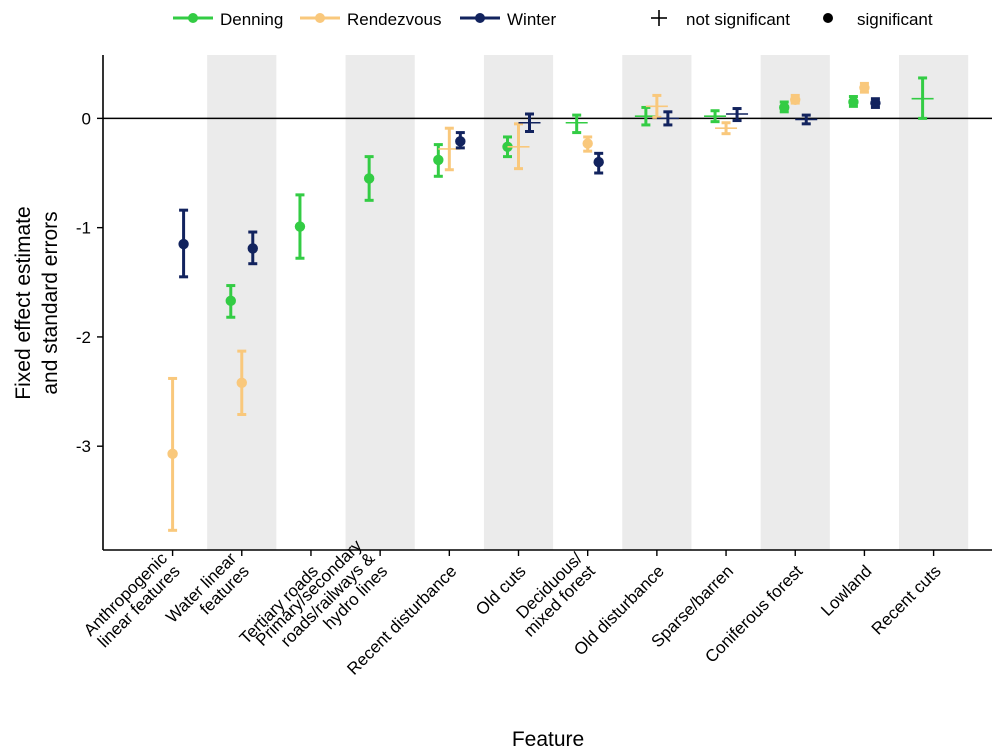  I want to click on legend-item-denning: Denning, so click(228, 19).